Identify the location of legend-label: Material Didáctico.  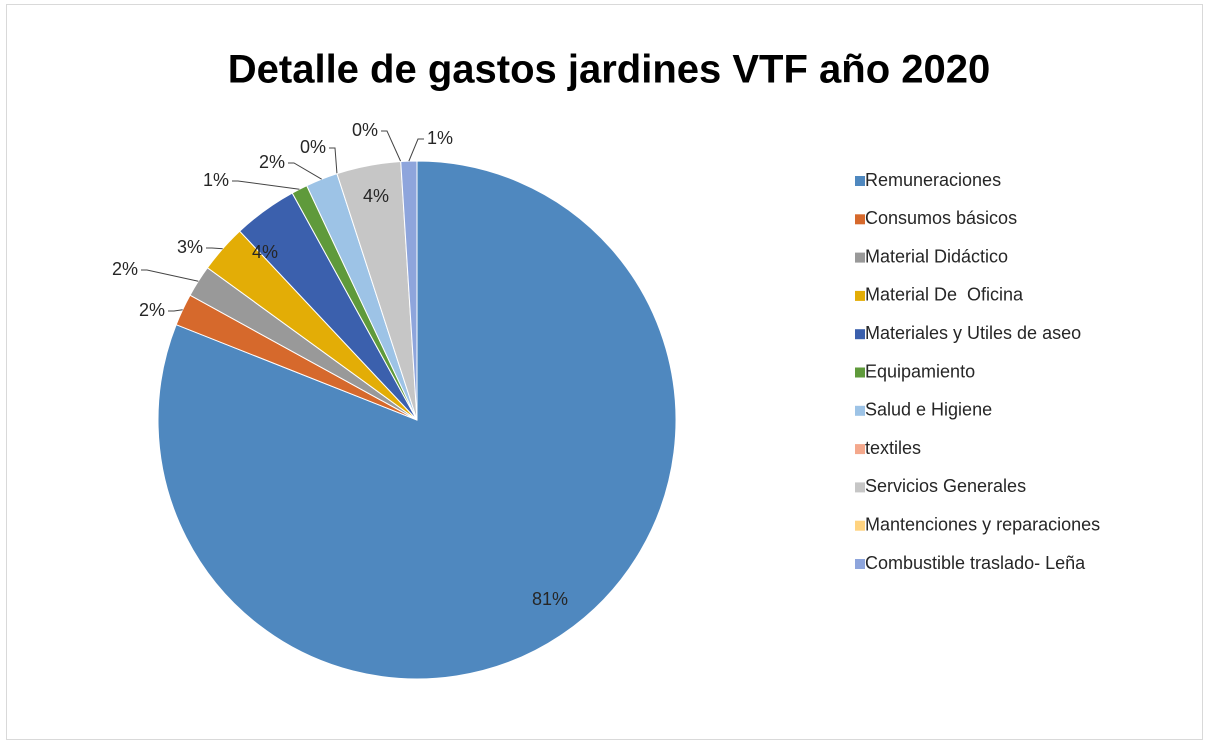
(936, 256).